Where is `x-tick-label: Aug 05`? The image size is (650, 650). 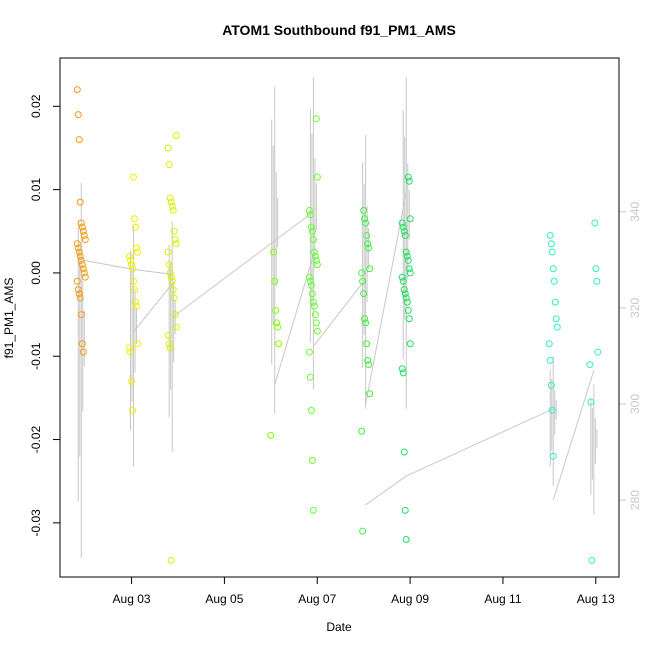
x-tick-label: Aug 05 is located at coordinates (224, 599).